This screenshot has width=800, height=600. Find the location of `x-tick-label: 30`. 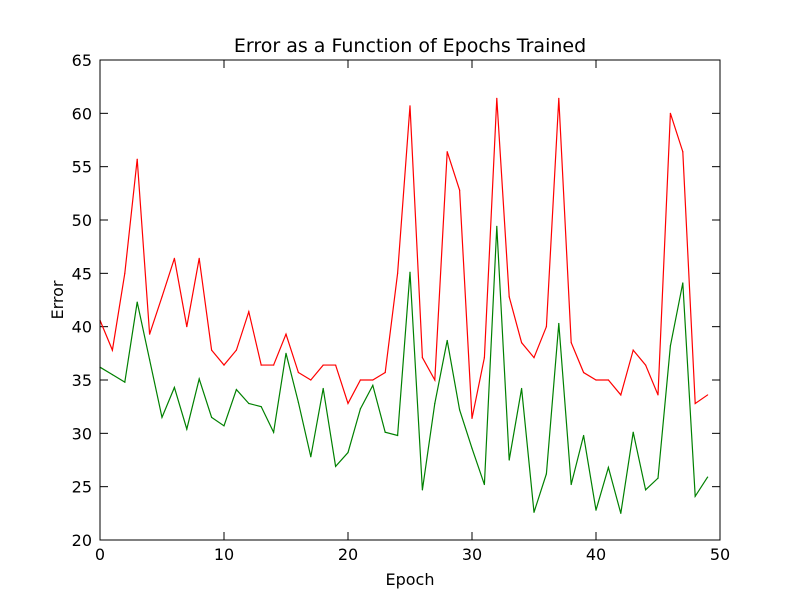

x-tick-label: 30 is located at coordinates (472, 554).